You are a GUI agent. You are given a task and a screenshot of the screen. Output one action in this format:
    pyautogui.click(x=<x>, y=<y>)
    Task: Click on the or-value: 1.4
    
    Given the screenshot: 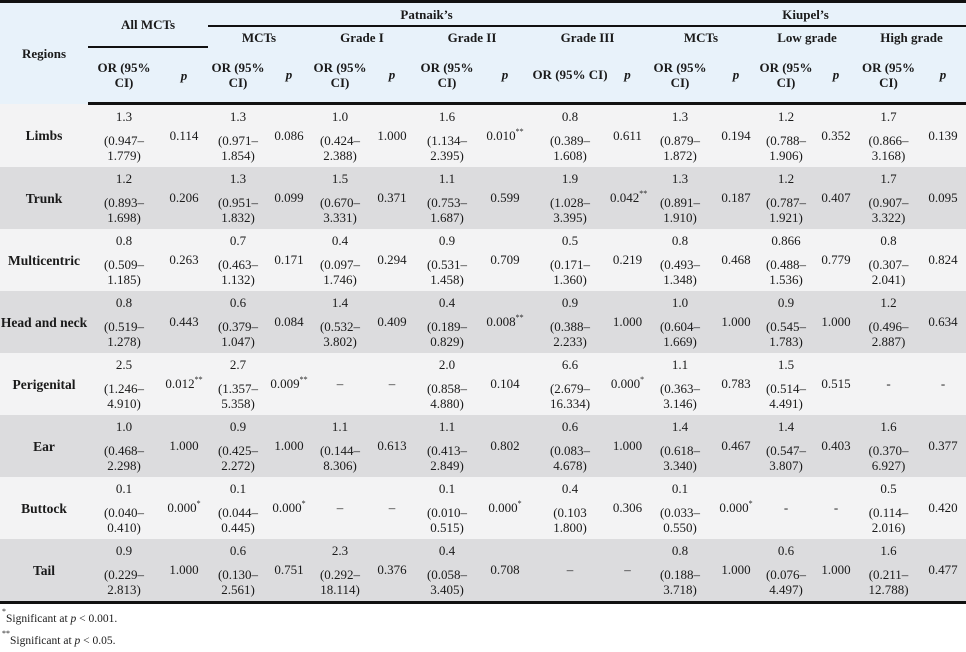 What is the action you would take?
    pyautogui.click(x=680, y=426)
    